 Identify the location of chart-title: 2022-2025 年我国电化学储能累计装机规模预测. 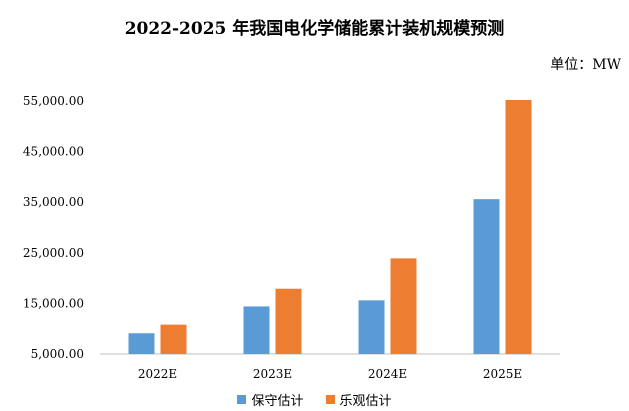
(314, 29).